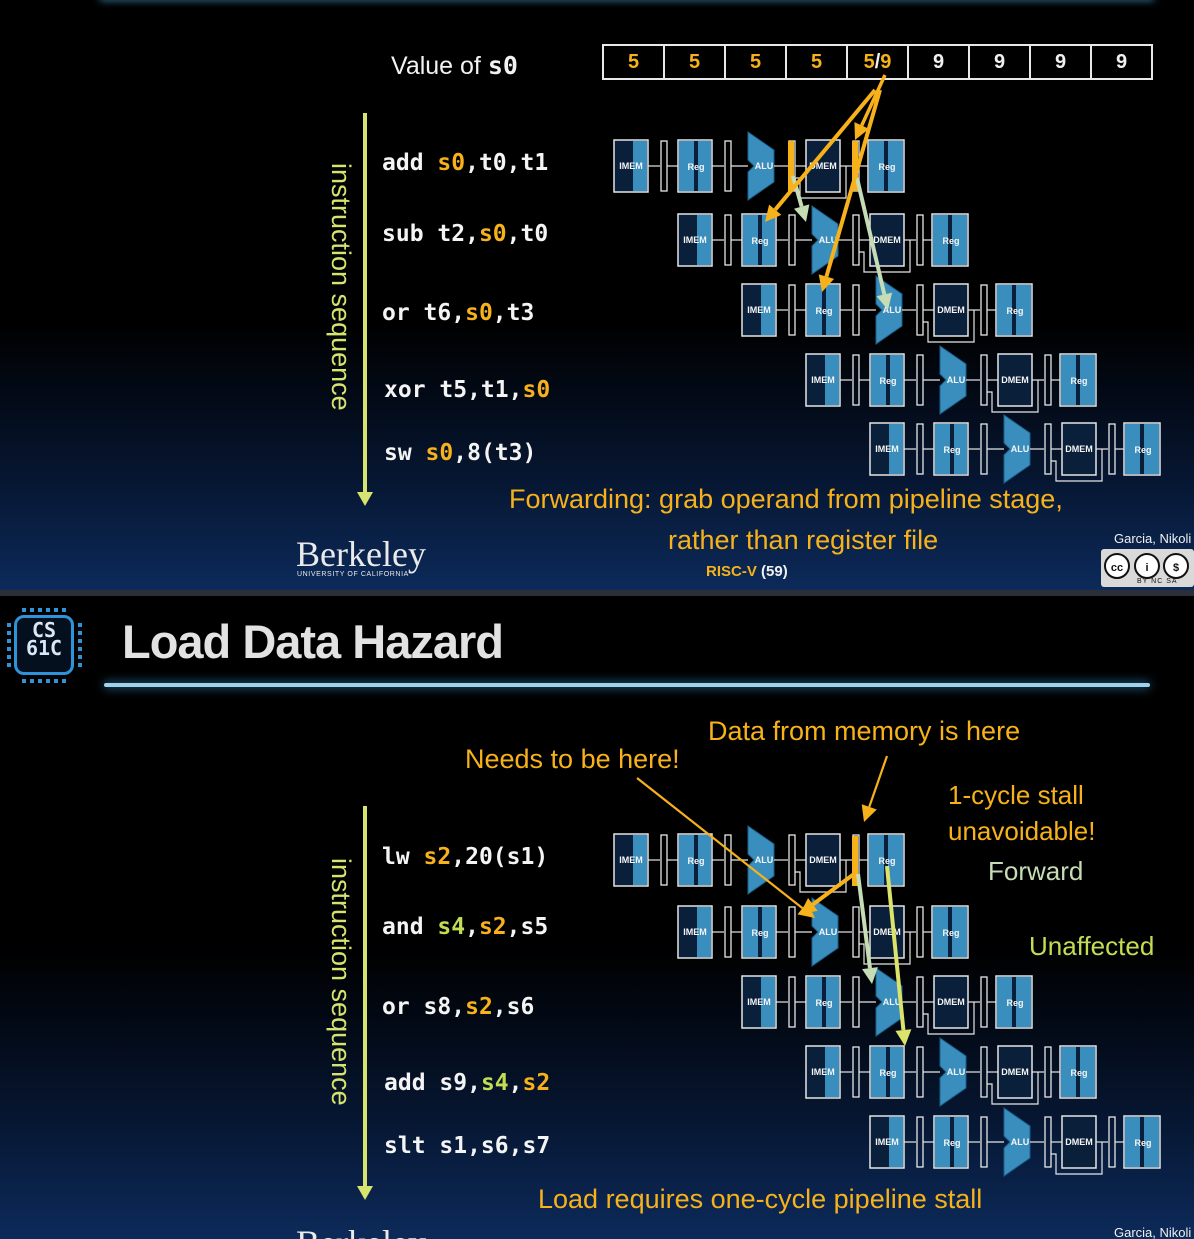 The image size is (1194, 1239). What do you see at coordinates (903, 1037) in the screenshot?
I see `unaffected-arrow-head` at bounding box center [903, 1037].